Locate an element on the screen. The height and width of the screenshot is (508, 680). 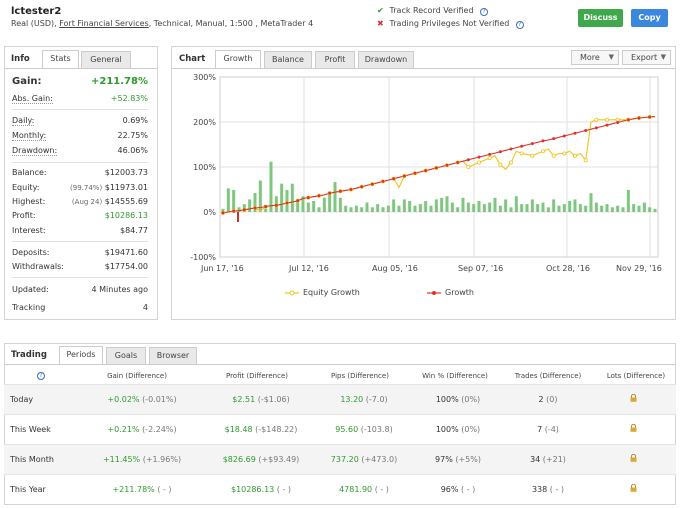
info-panel is located at coordinates (81, 183).